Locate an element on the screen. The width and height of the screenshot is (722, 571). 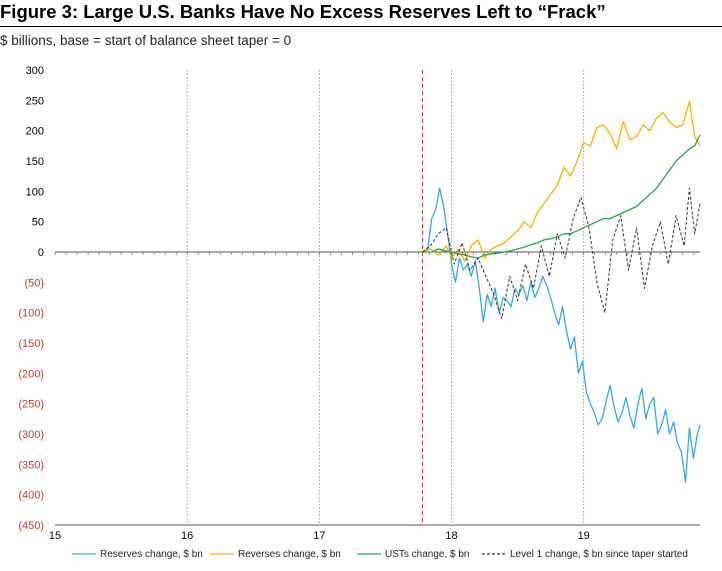
reverses-series-line is located at coordinates (561, 181).